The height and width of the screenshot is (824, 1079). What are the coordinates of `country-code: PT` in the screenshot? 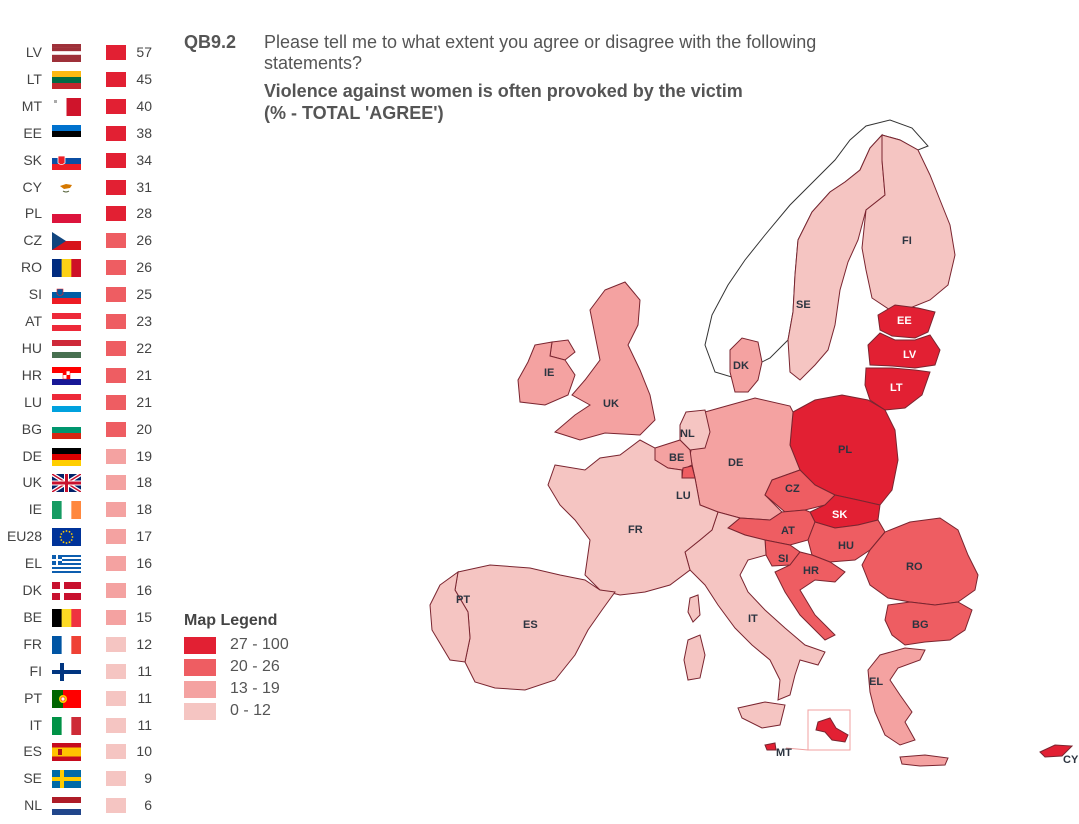 It's located at (33, 697).